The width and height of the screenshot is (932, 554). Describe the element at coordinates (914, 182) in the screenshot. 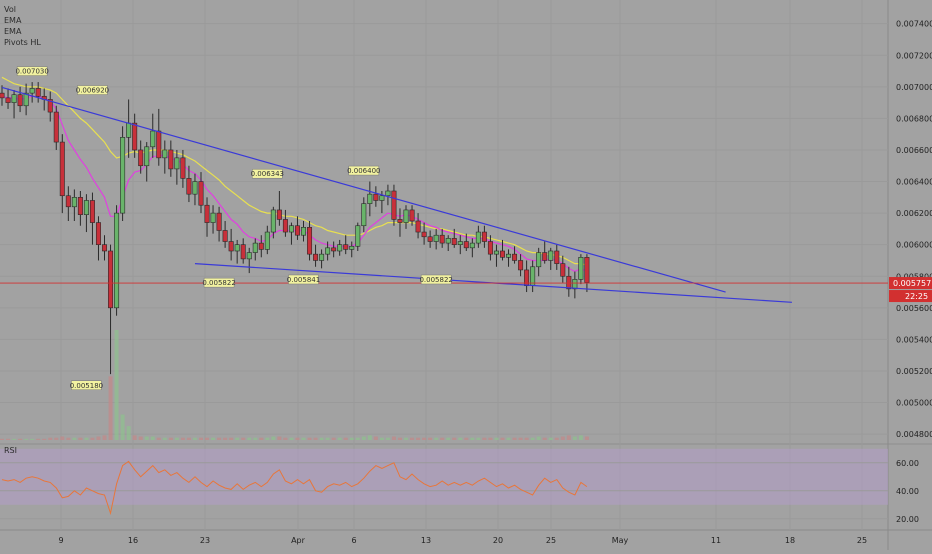

I see `price-tick-label: 0.006400` at that location.